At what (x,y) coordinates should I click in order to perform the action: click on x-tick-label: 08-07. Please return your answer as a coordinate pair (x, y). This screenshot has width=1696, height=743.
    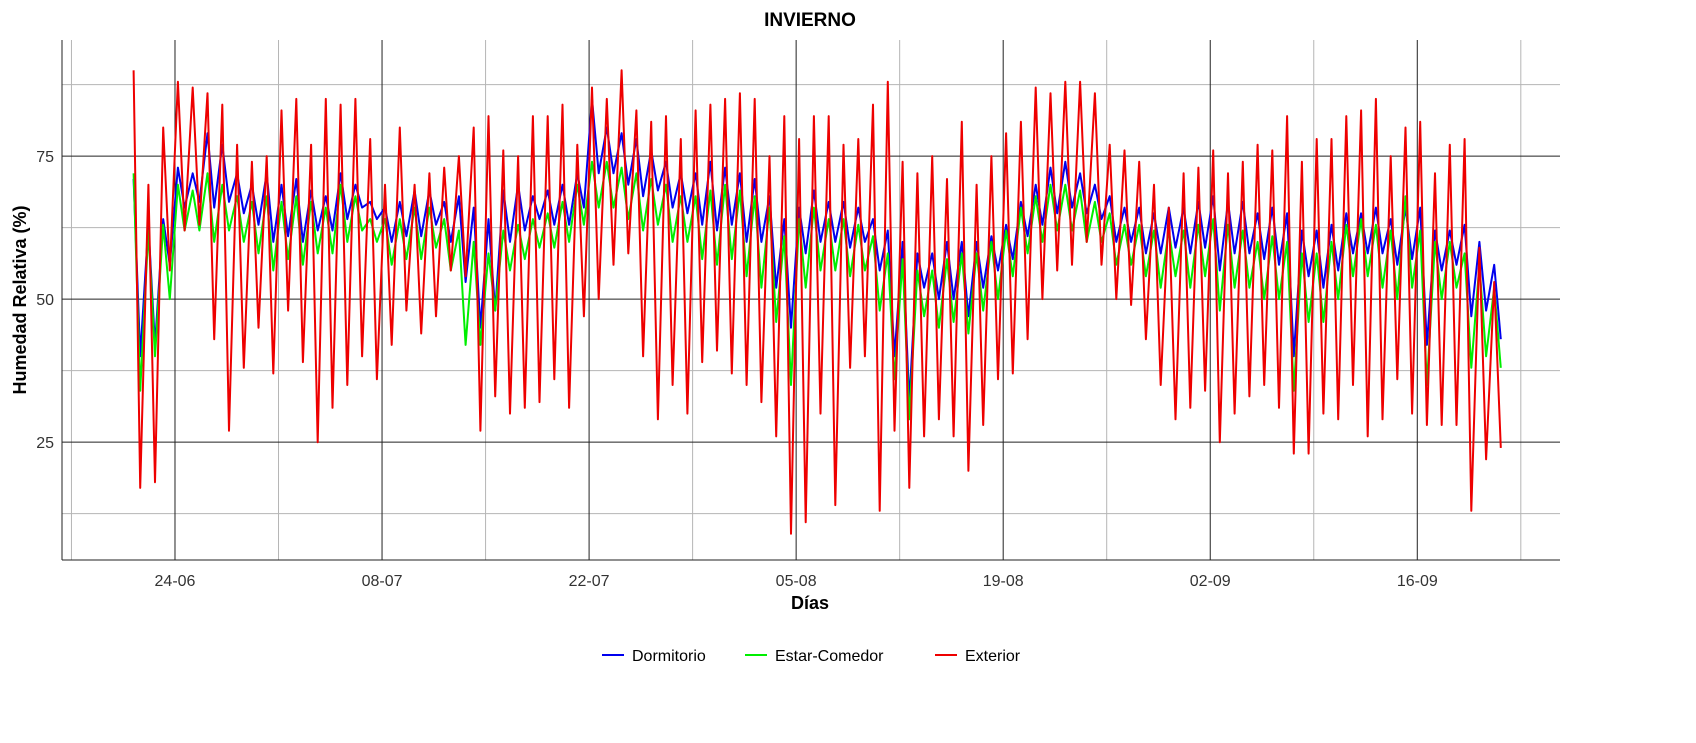
    Looking at the image, I should click on (382, 581).